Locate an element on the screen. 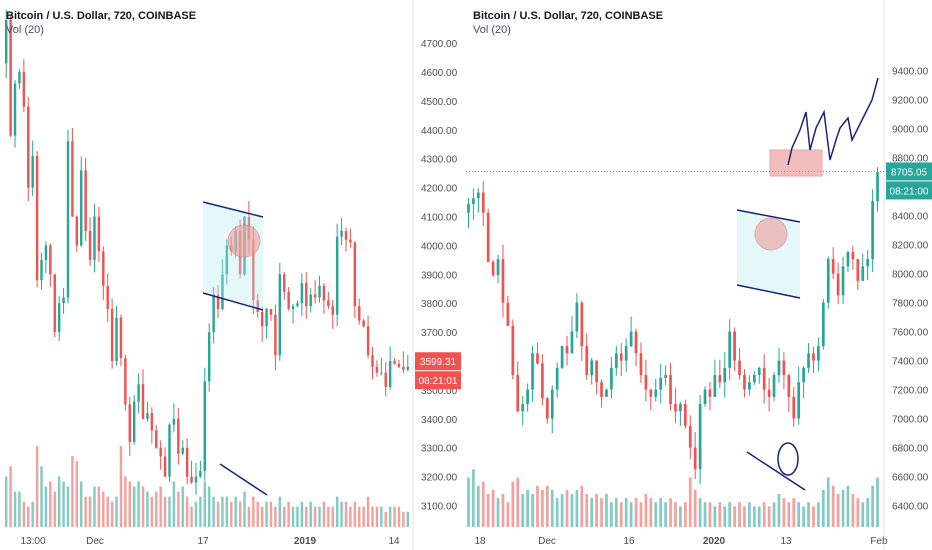 Image resolution: width=932 pixels, height=550 pixels. channel-upper-line is located at coordinates (233, 209).